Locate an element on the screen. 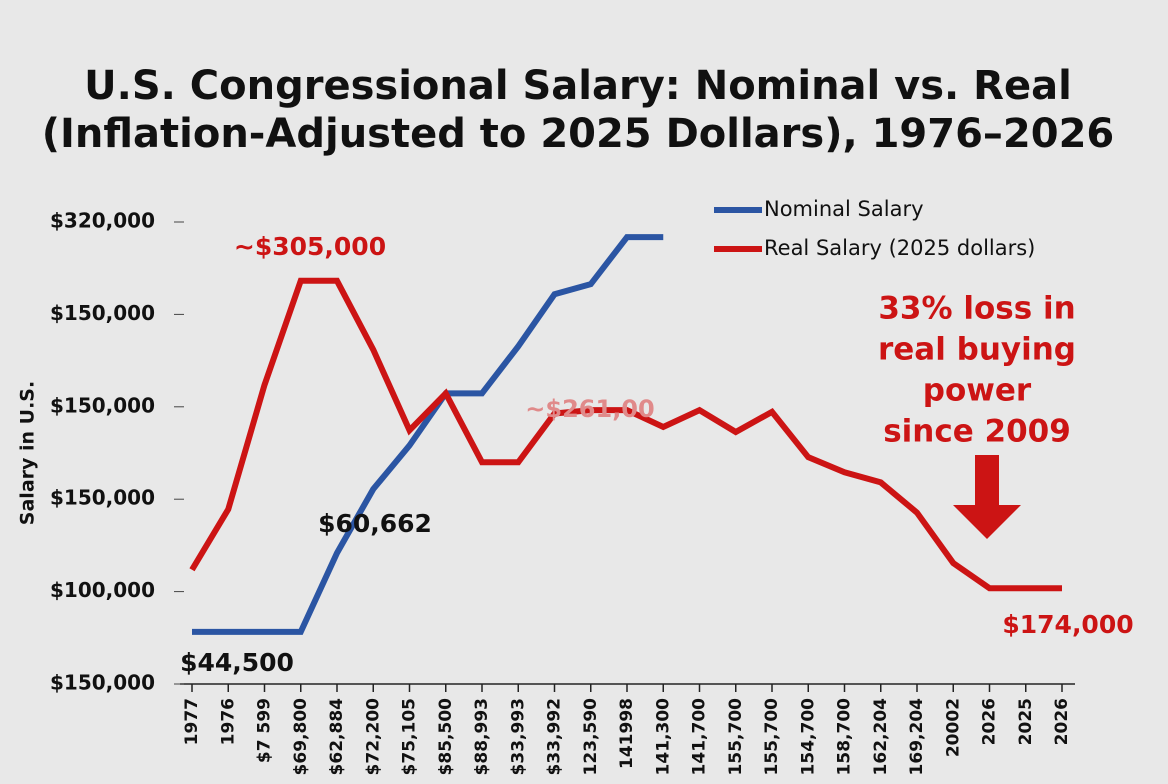 The width and height of the screenshot is (1168, 784). x-tick-label: 158,700 is located at coordinates (845, 737).